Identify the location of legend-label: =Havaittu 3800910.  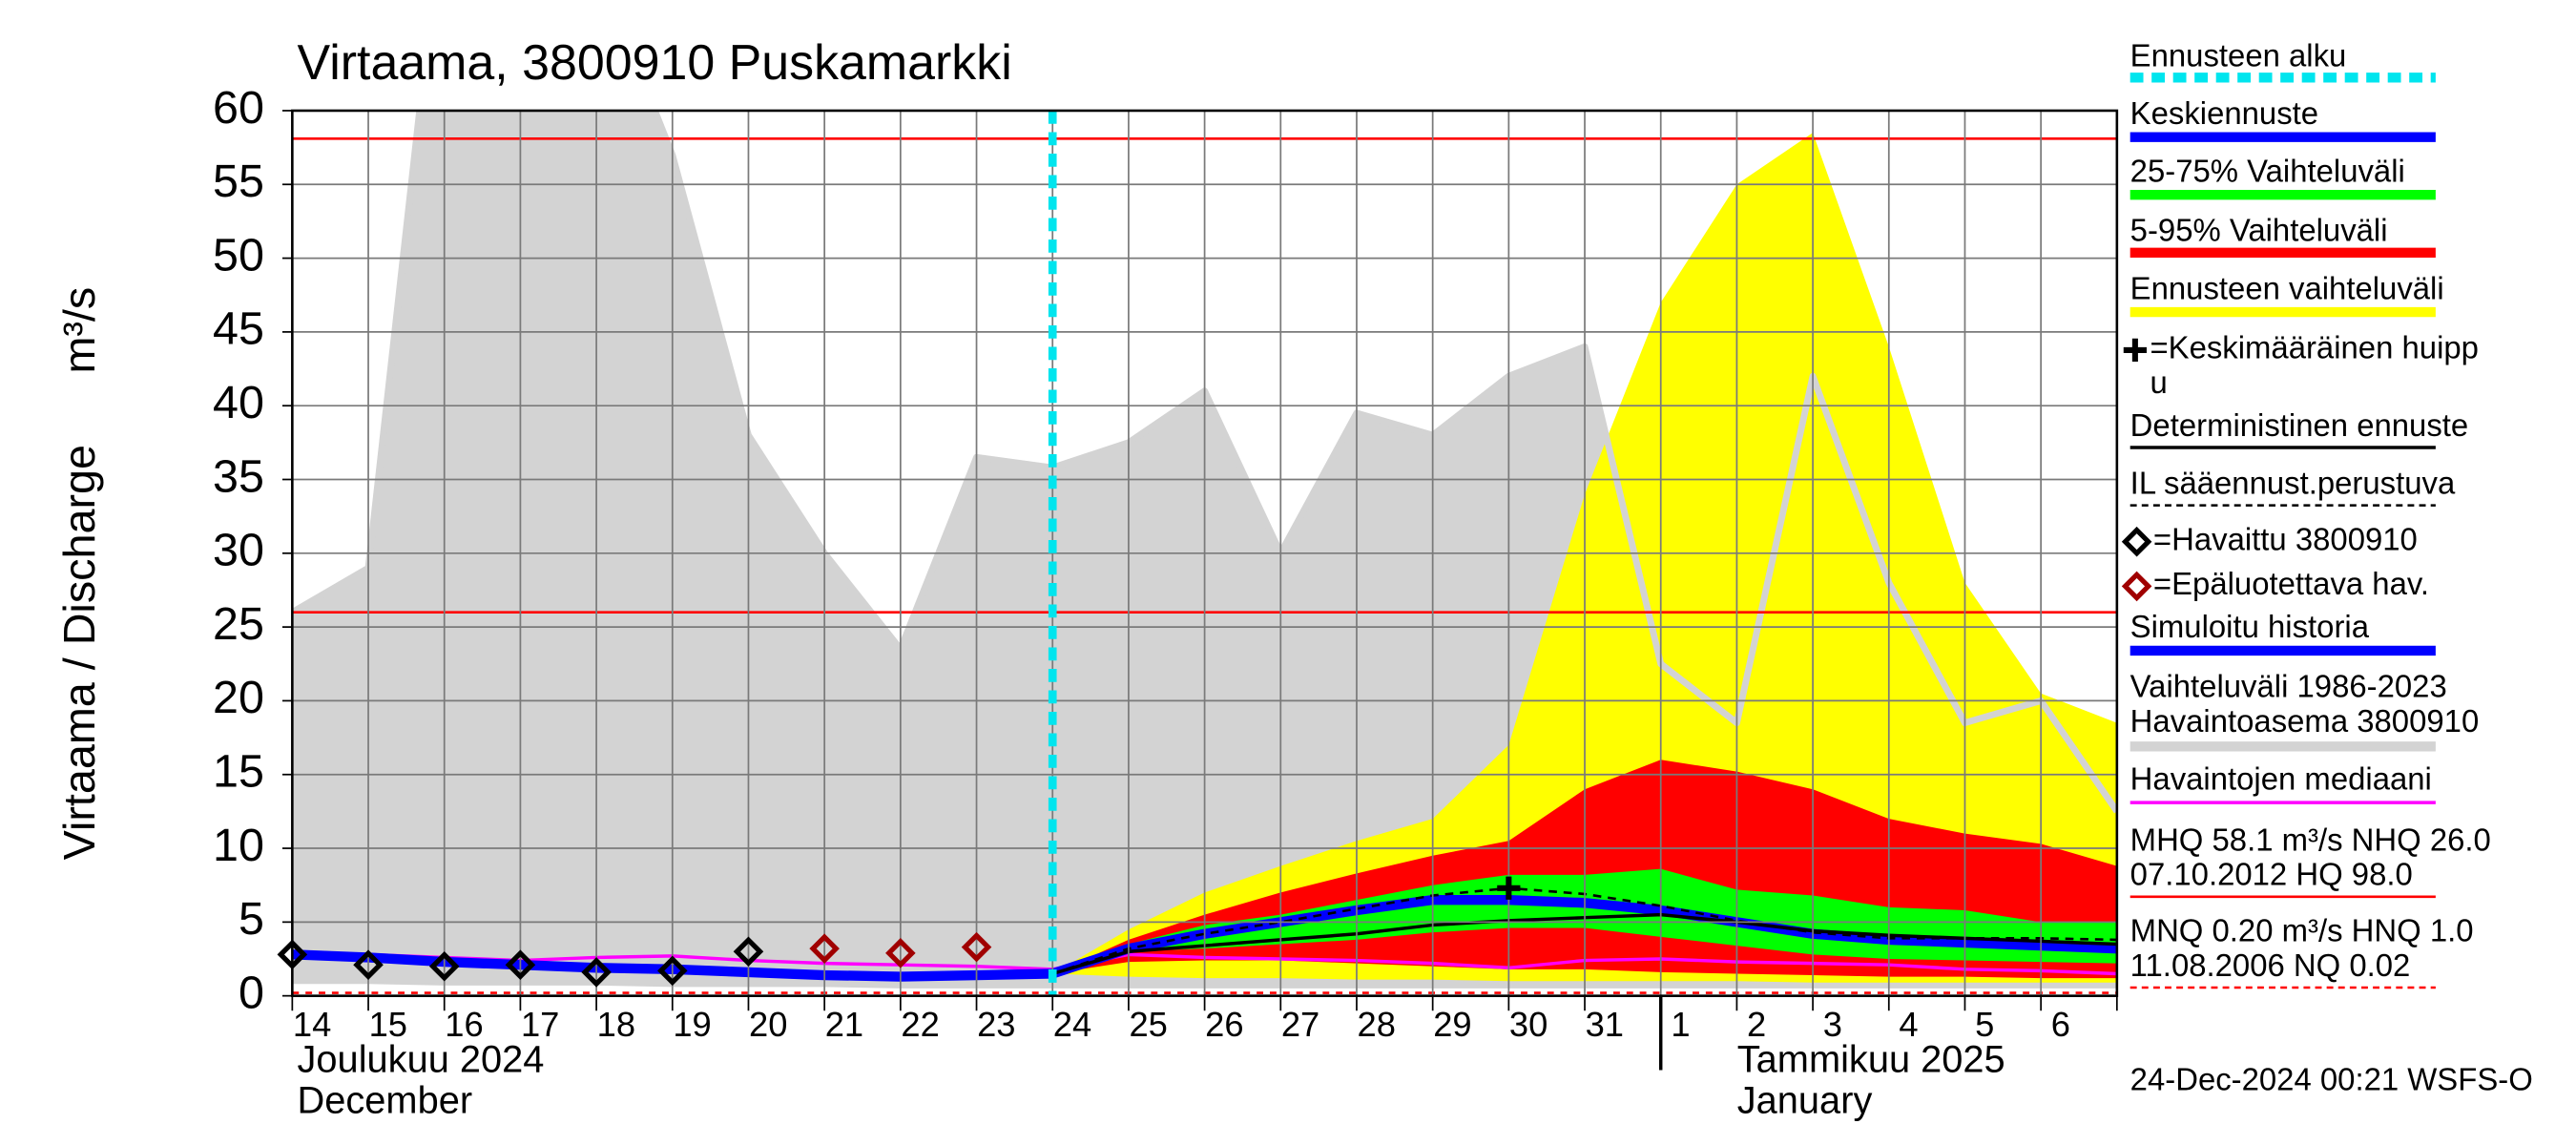
(2285, 538).